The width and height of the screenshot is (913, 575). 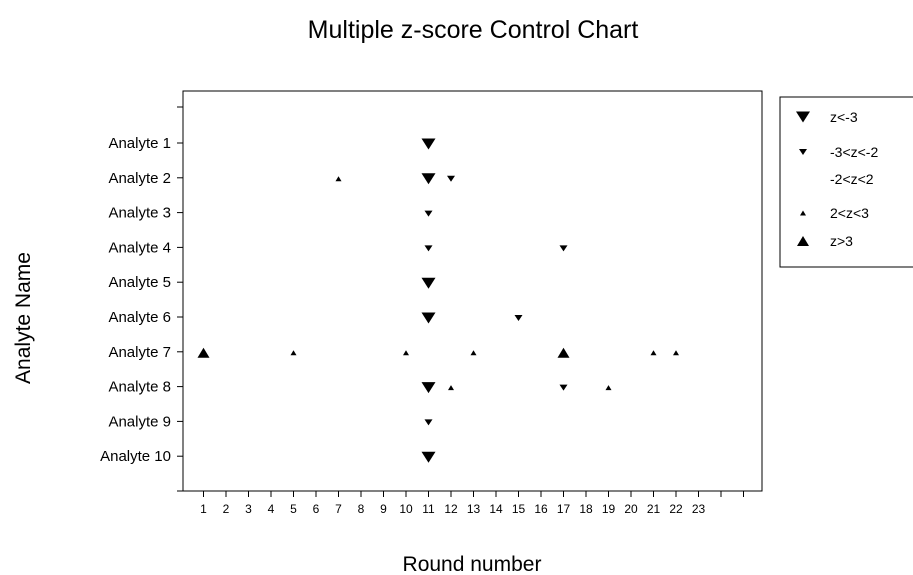 What do you see at coordinates (849, 213) in the screenshot?
I see `legend-label: 2<z<3` at bounding box center [849, 213].